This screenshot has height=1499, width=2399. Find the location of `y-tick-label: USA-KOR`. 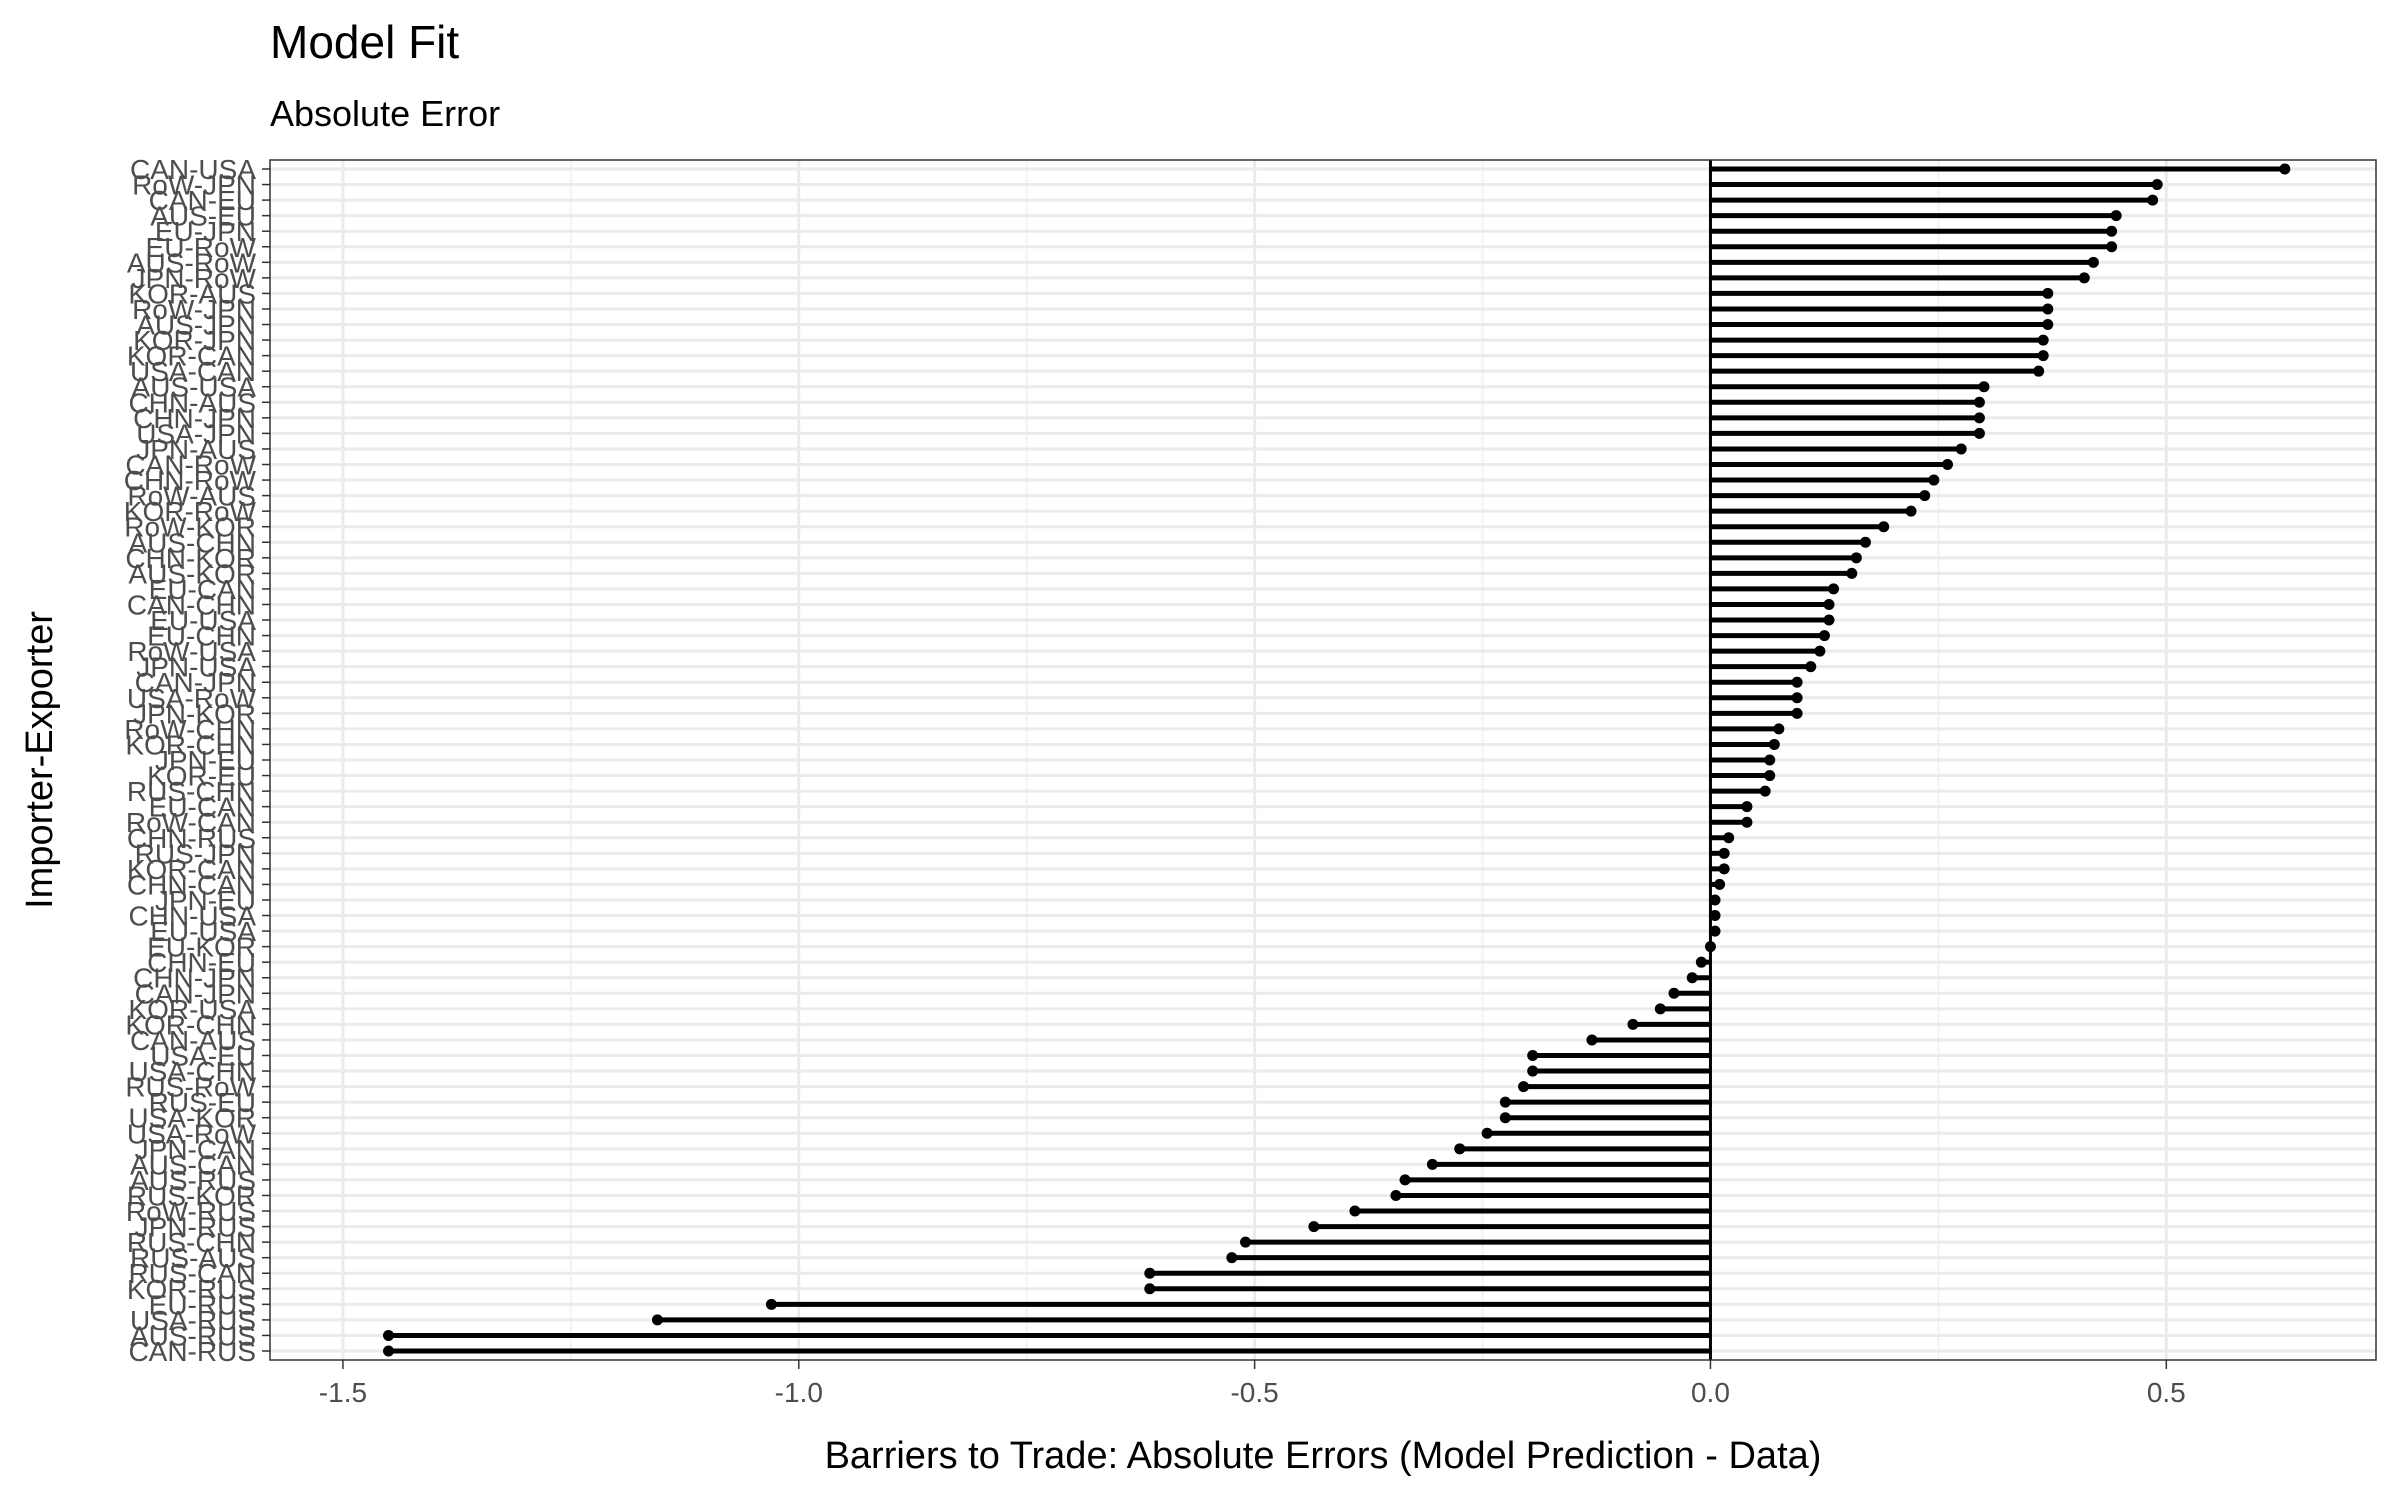

y-tick-label: USA-KOR is located at coordinates (192, 1118).